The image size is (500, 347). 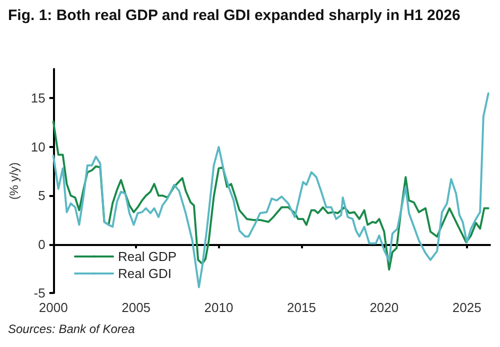 What do you see at coordinates (467, 307) in the screenshot?
I see `x-tick-label: 2025` at bounding box center [467, 307].